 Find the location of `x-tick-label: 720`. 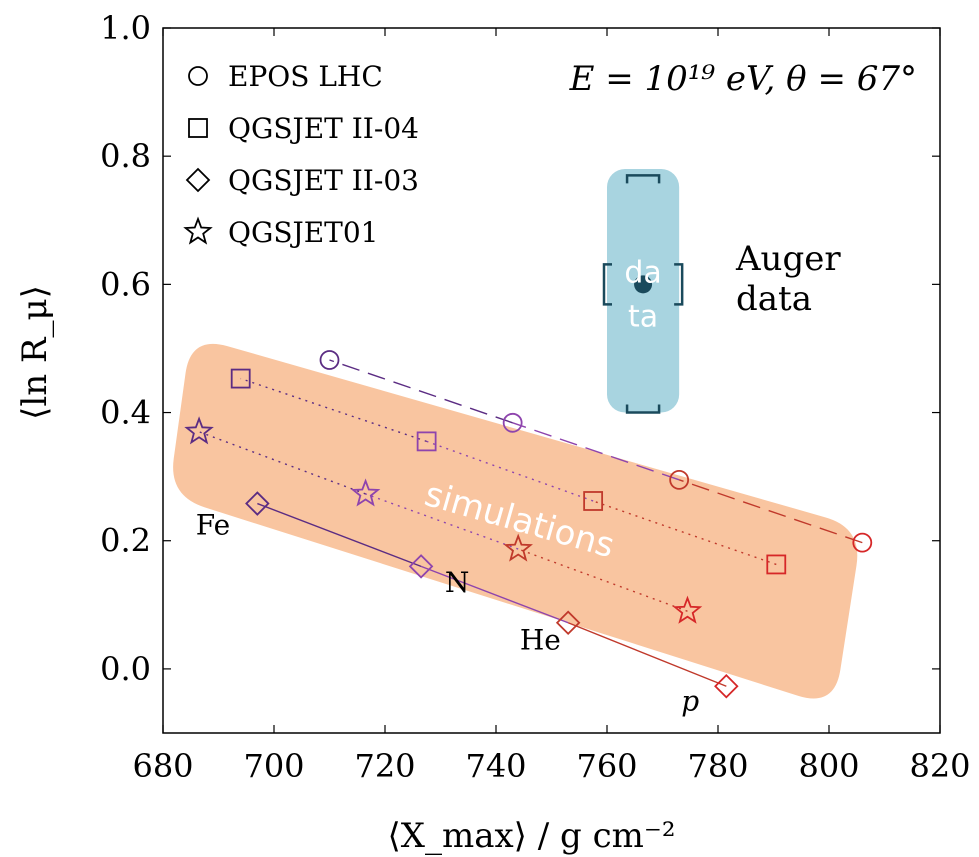

x-tick-label: 720 is located at coordinates (384, 766).